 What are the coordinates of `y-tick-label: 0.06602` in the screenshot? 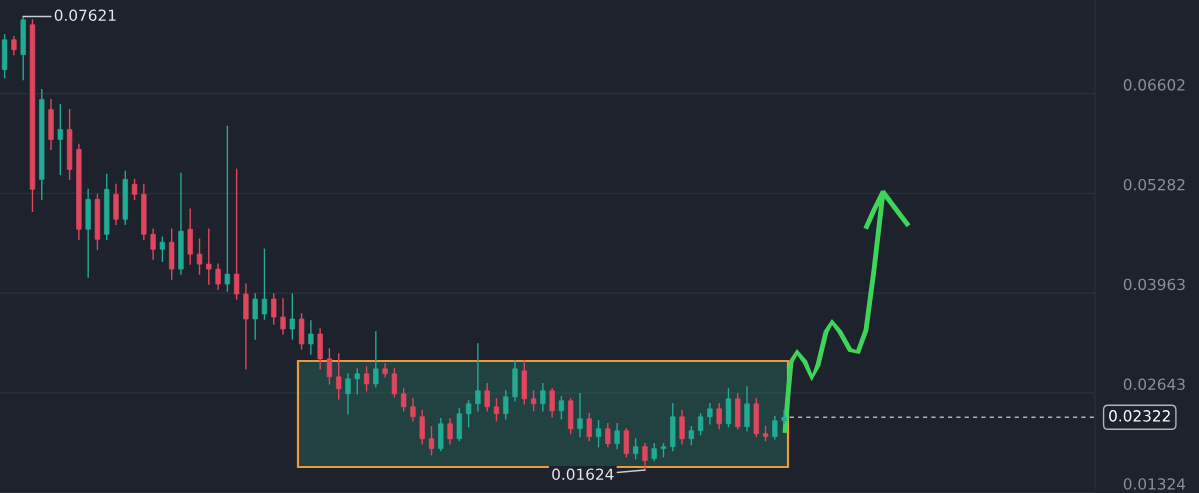 It's located at (1154, 85).